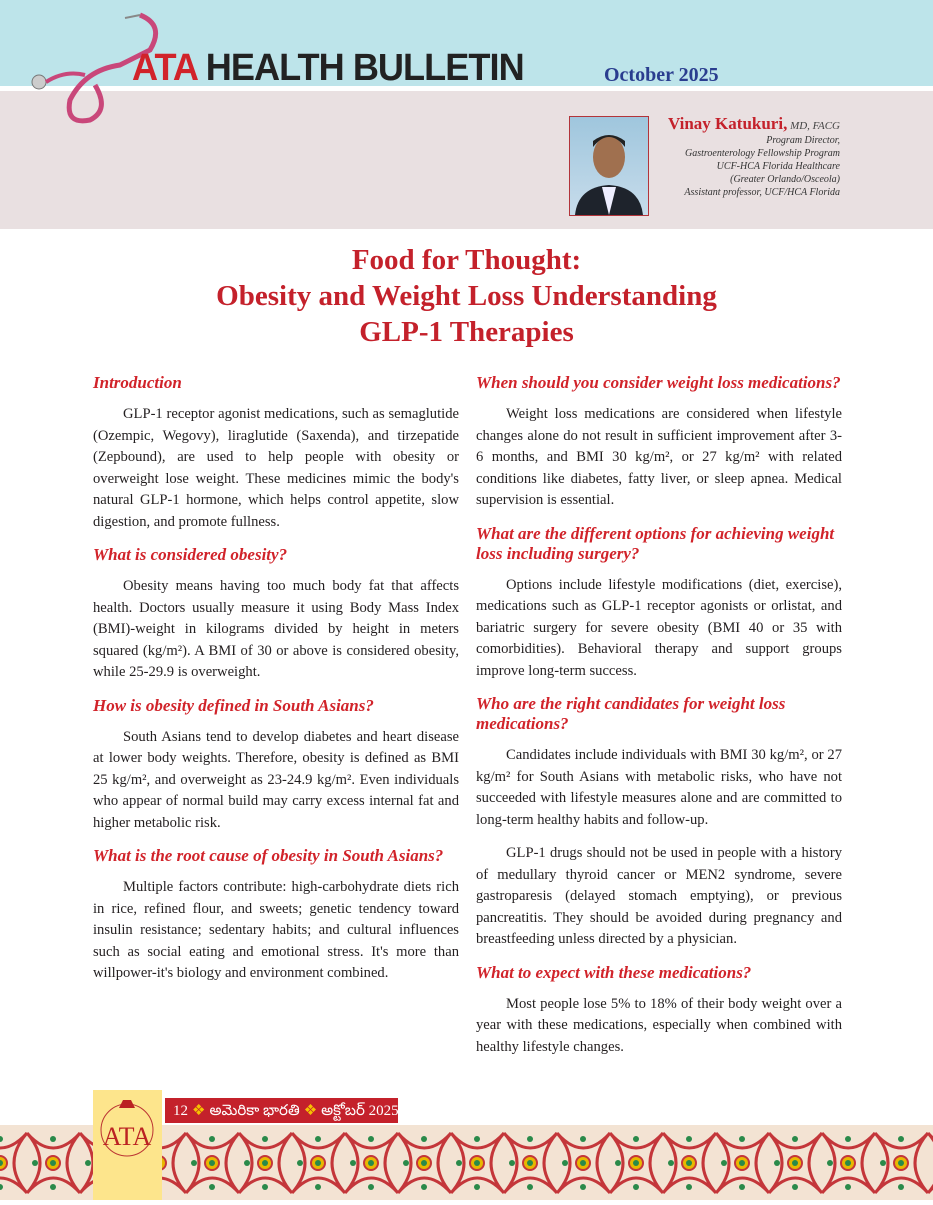  I want to click on title-line: GLP-1 Therapies, so click(466, 332).